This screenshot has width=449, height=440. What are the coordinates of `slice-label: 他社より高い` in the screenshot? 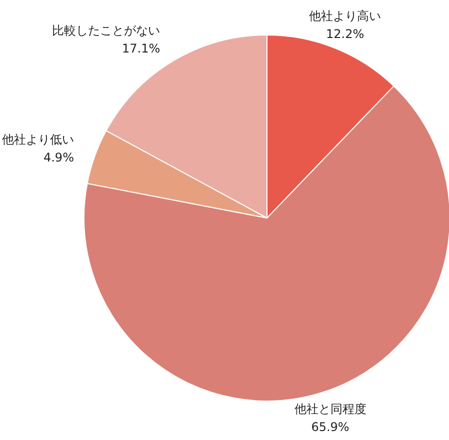 It's located at (345, 16).